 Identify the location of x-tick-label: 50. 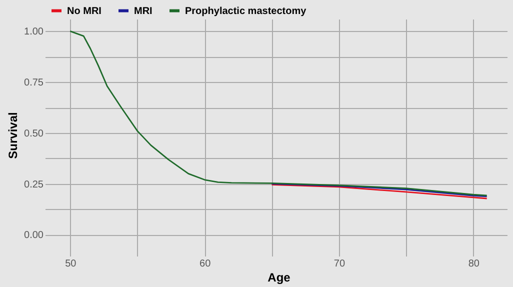
(71, 264).